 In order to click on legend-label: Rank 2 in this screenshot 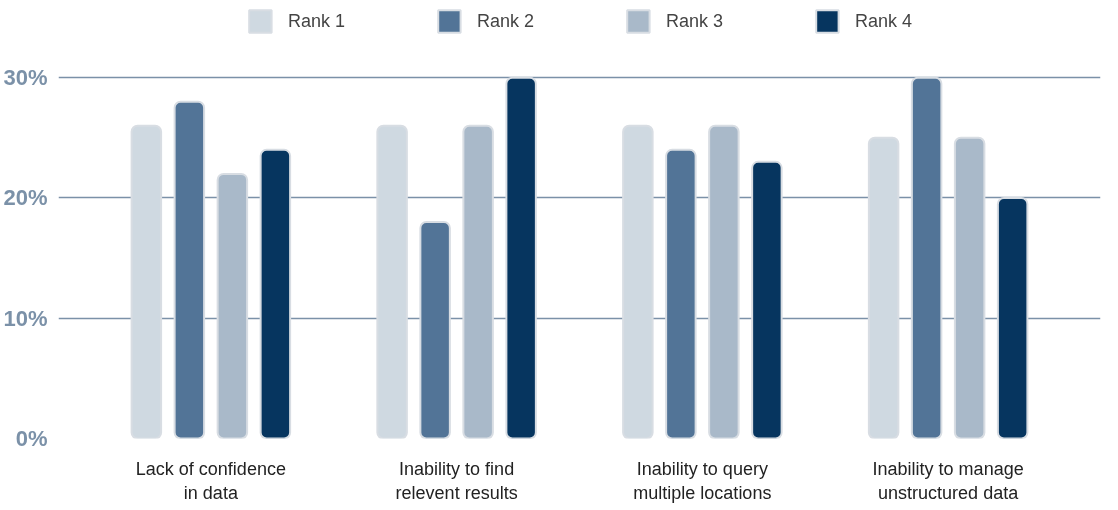, I will do `click(505, 21)`.